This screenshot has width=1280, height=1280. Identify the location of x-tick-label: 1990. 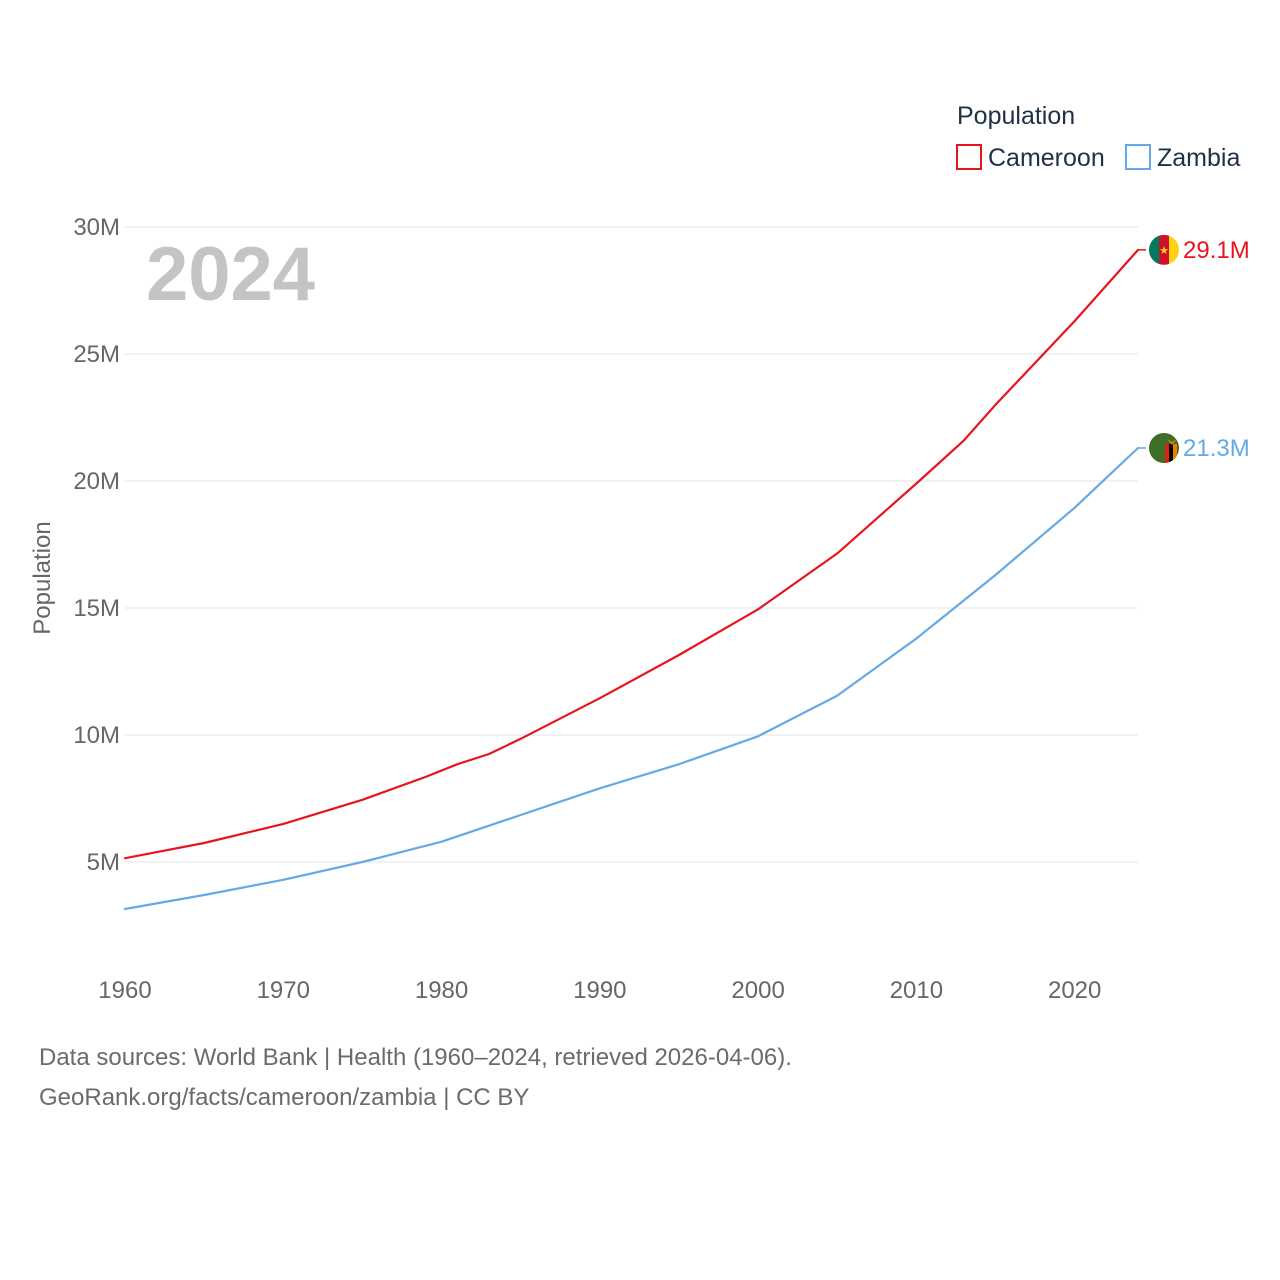
(599, 990).